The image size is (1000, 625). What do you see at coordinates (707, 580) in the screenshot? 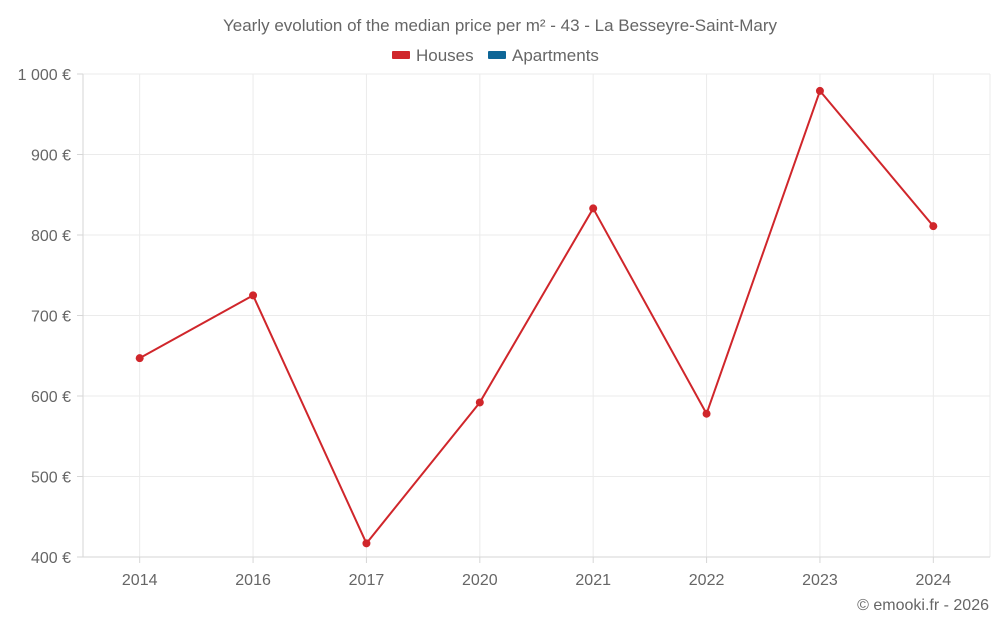
I see `x-tick-label: 2022` at bounding box center [707, 580].